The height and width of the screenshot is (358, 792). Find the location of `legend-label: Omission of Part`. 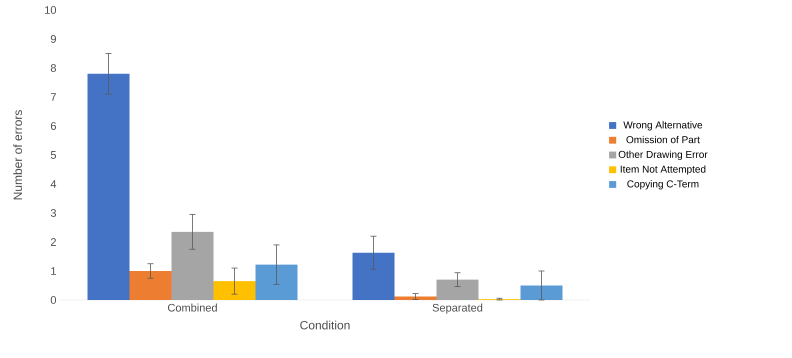

legend-label: Omission of Part is located at coordinates (663, 140).